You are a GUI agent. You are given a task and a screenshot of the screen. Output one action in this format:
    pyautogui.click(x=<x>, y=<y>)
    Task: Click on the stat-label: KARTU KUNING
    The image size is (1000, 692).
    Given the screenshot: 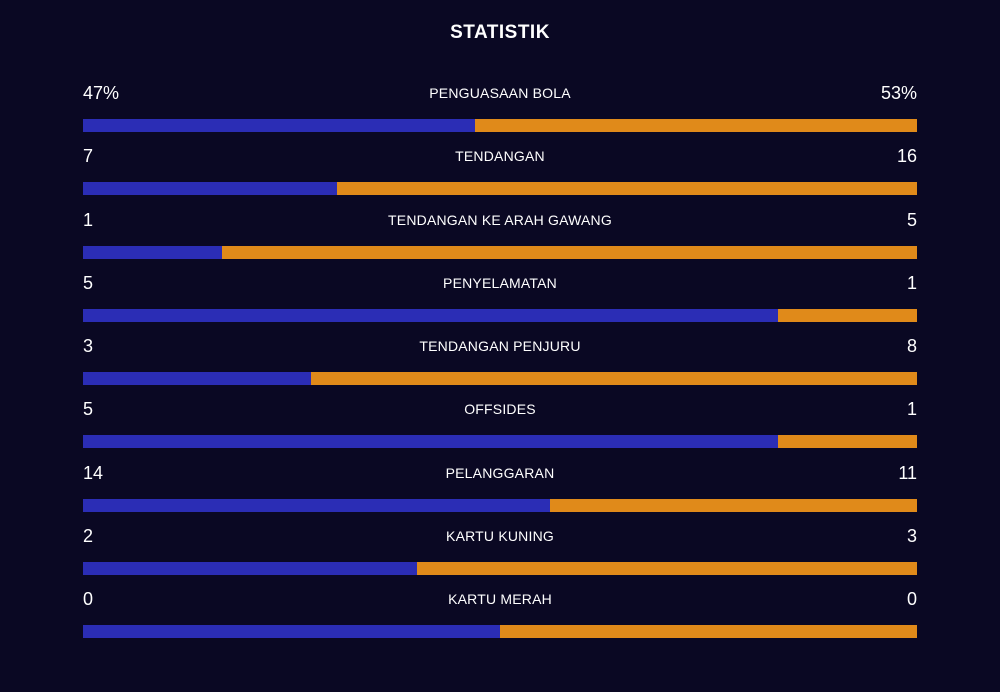 What is the action you would take?
    pyautogui.click(x=500, y=536)
    